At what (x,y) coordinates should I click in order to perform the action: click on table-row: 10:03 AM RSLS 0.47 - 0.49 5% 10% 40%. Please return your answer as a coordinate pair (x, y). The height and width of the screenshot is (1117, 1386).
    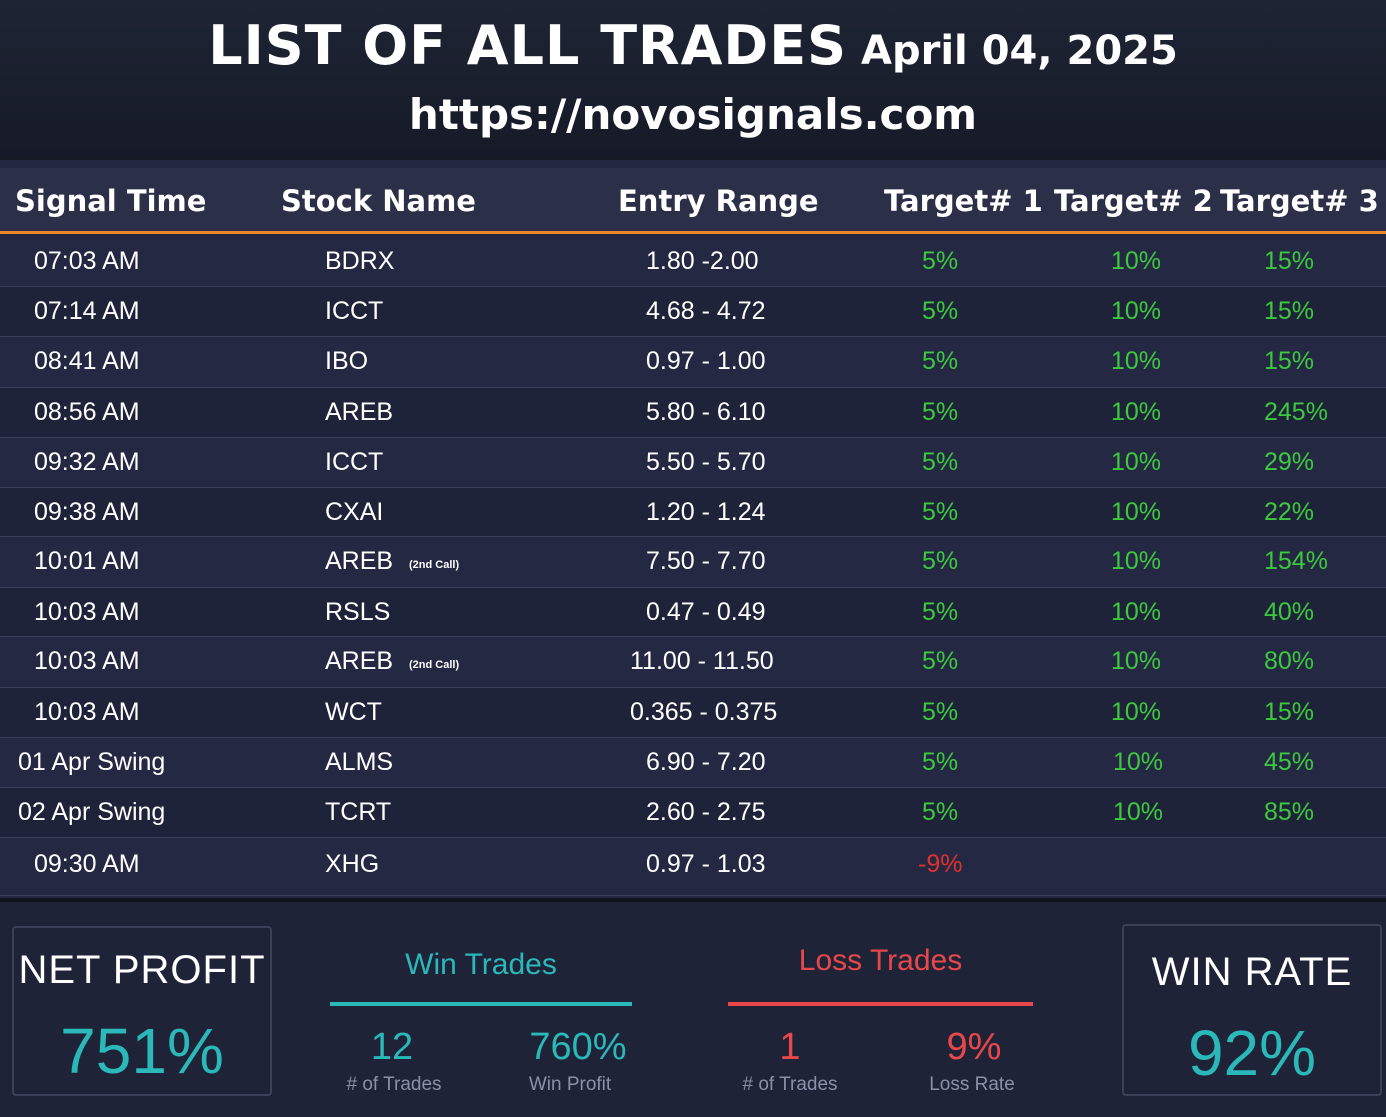
    Looking at the image, I should click on (693, 612).